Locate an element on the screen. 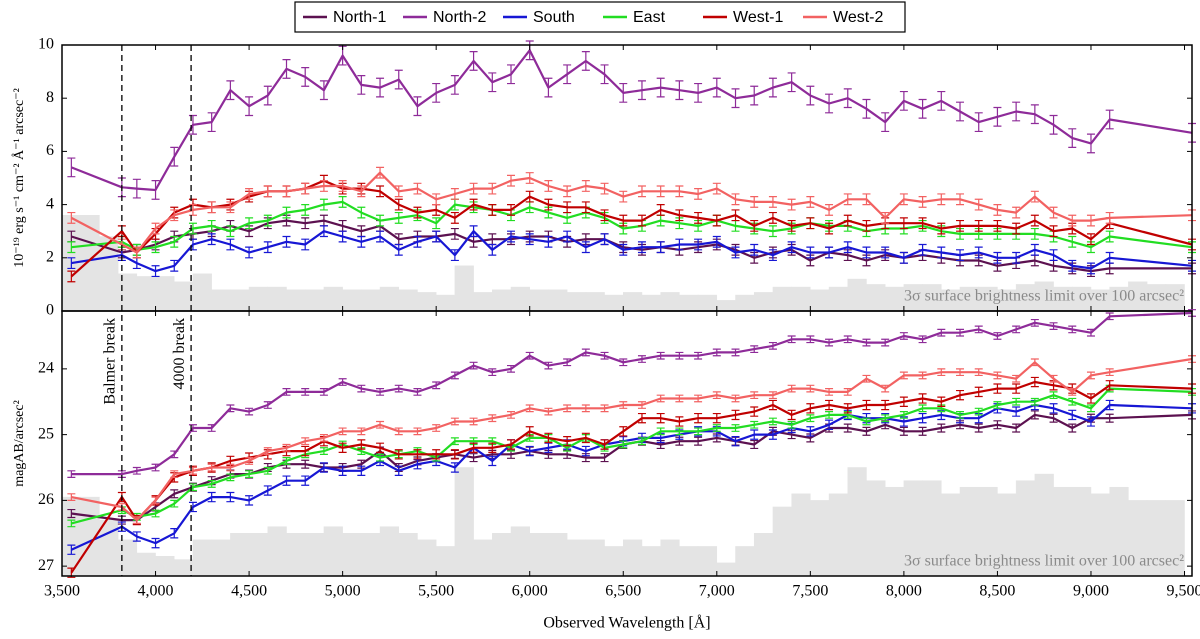  y-tick-label: 10 is located at coordinates (46, 44).